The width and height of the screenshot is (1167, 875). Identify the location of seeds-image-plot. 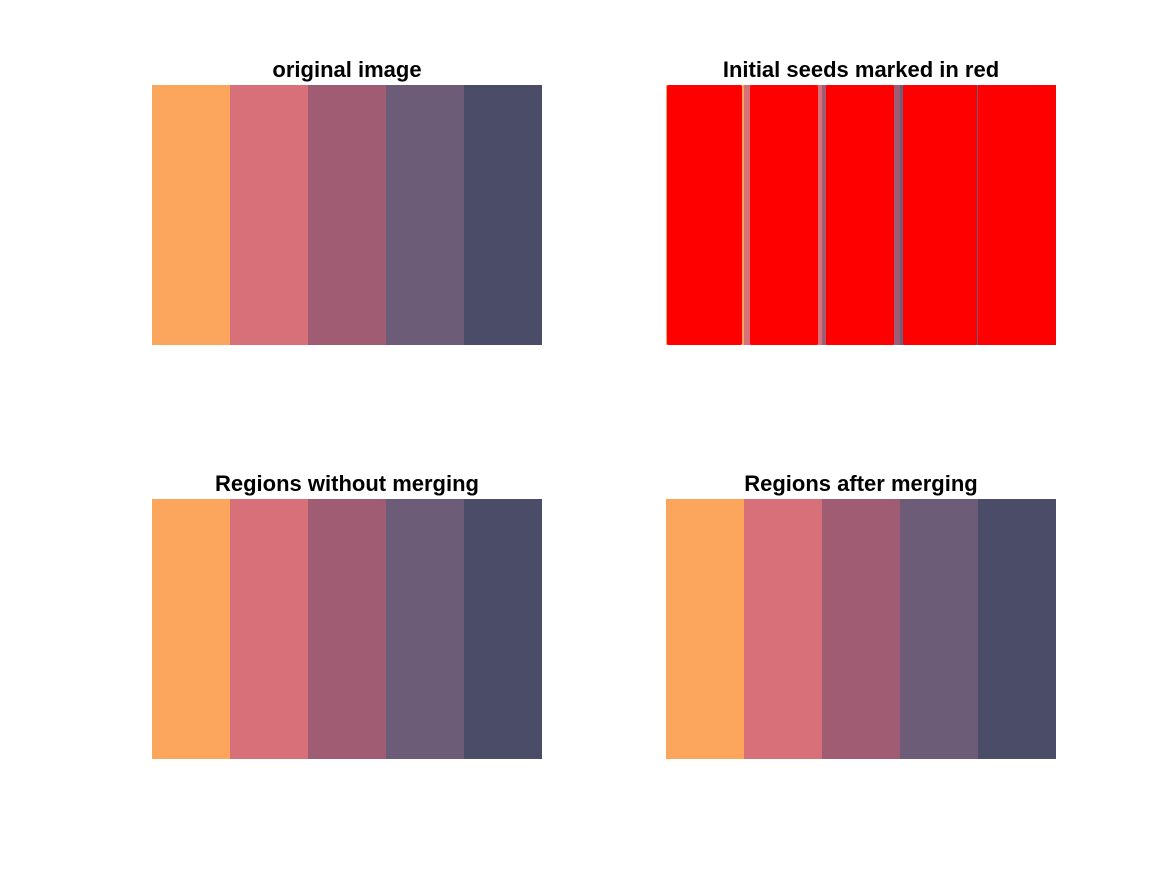
(861, 215).